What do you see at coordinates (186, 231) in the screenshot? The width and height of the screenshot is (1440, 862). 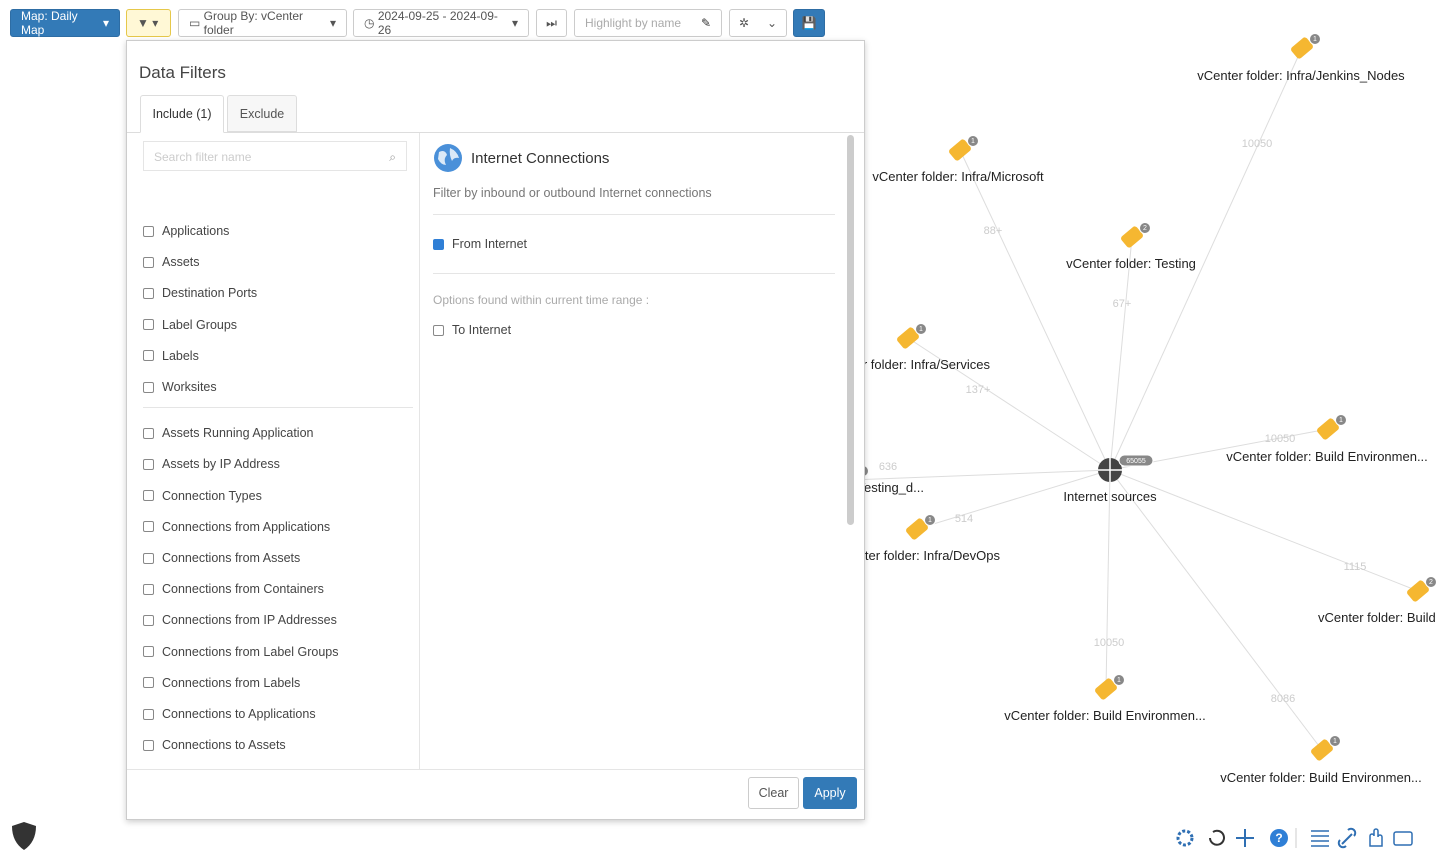 I see `filter-item: Applications` at bounding box center [186, 231].